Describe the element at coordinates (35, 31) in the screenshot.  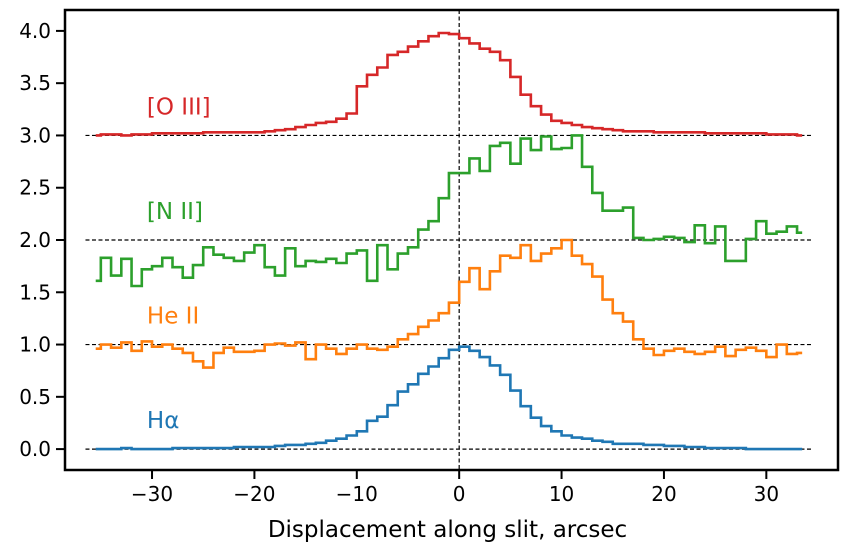
I see `y-tick-label-8: 4.0` at that location.